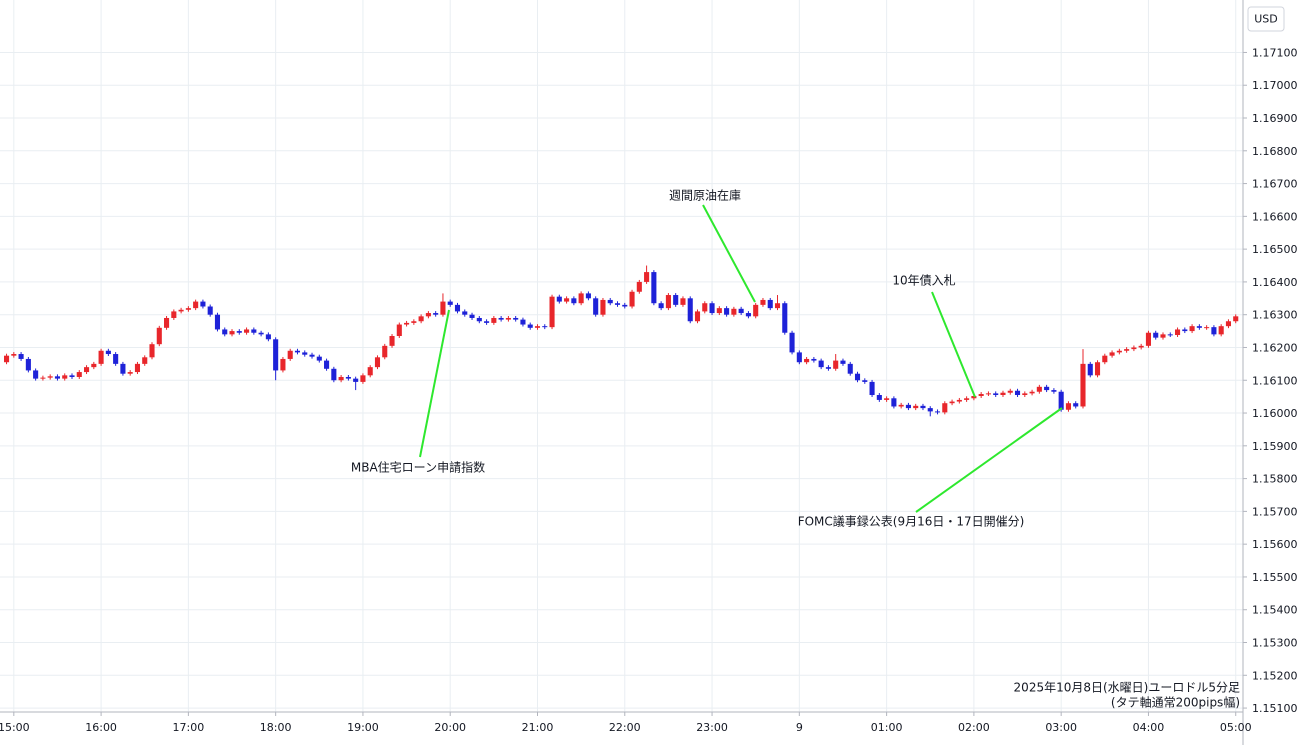  What do you see at coordinates (1275, 118) in the screenshot?
I see `y-tick-label: 1.16900` at bounding box center [1275, 118].